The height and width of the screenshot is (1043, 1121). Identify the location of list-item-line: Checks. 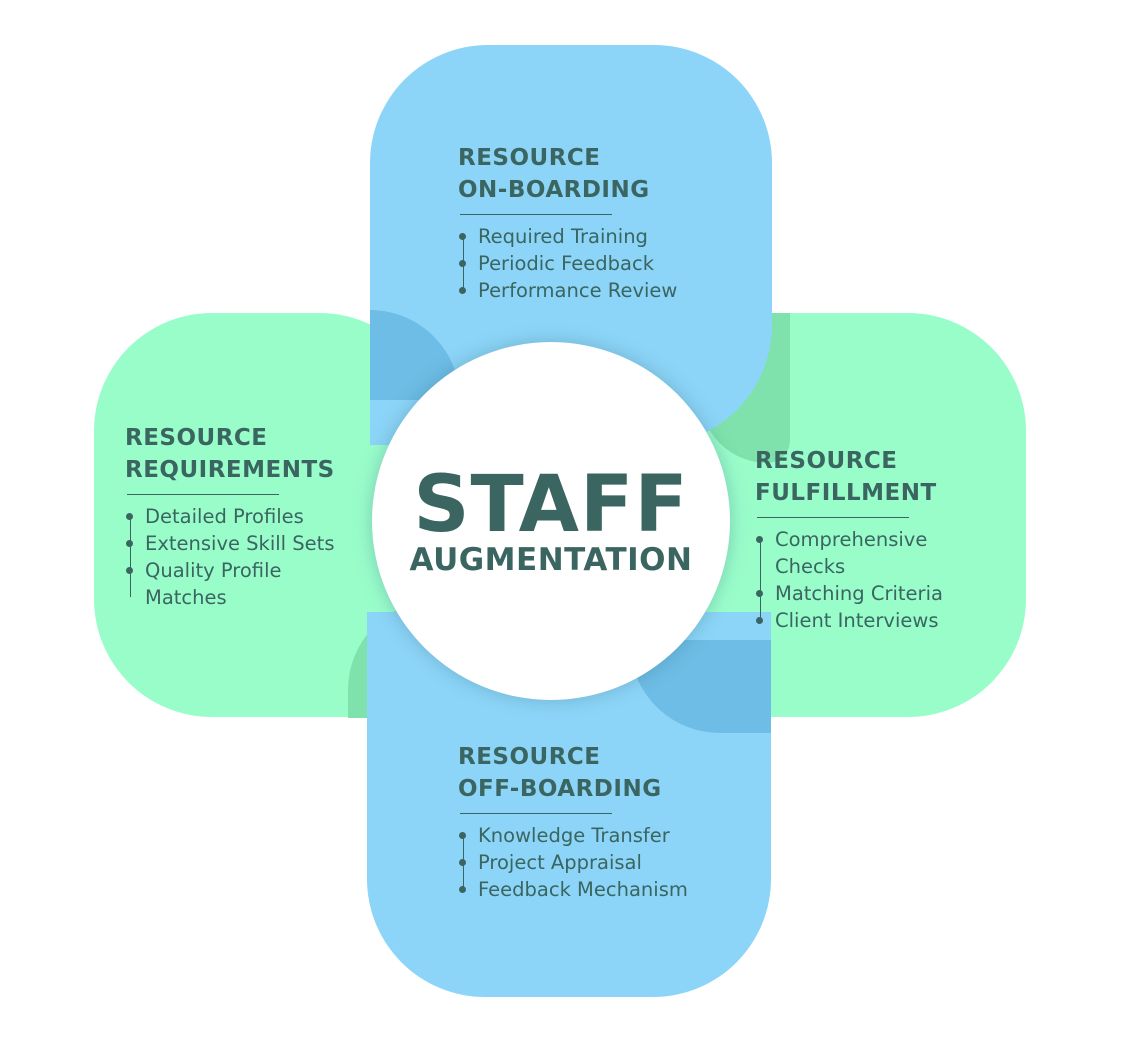
(810, 566).